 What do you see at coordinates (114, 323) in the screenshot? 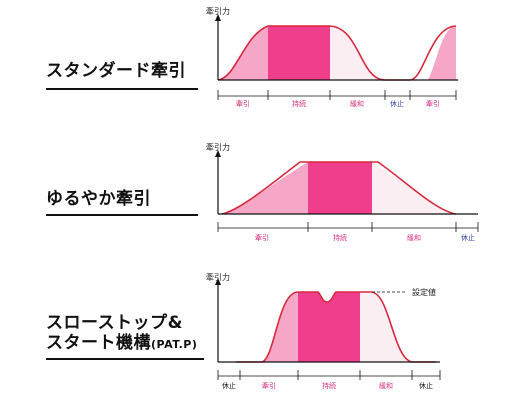
I see `title-line-1: スローストップ&` at bounding box center [114, 323].